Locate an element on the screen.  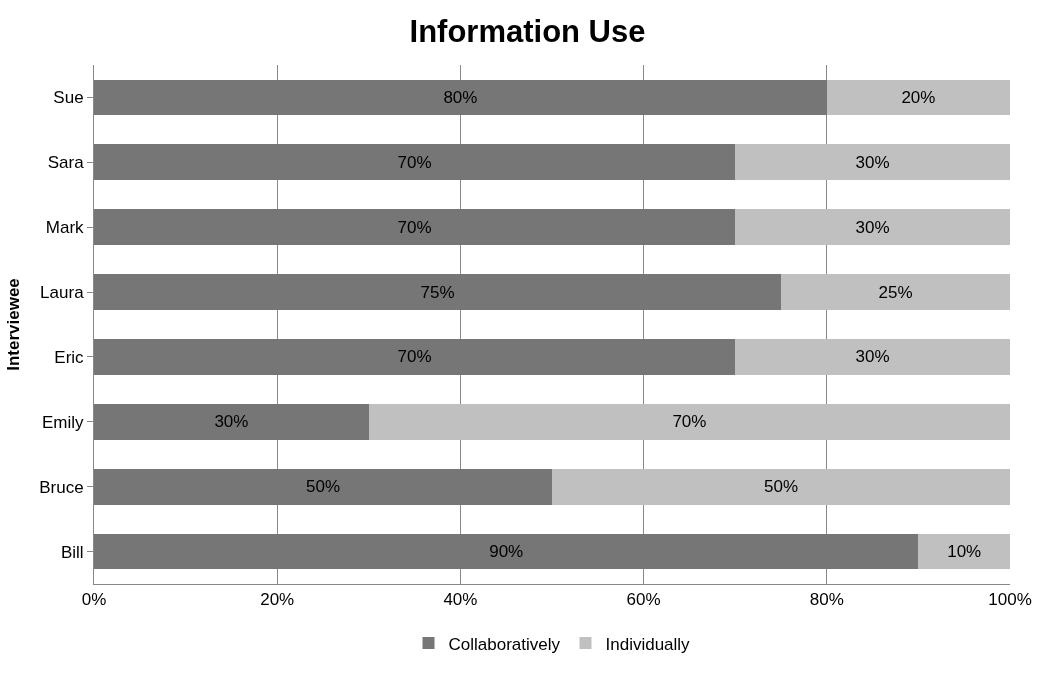
y-tick-label: Bill is located at coordinates (72, 552).